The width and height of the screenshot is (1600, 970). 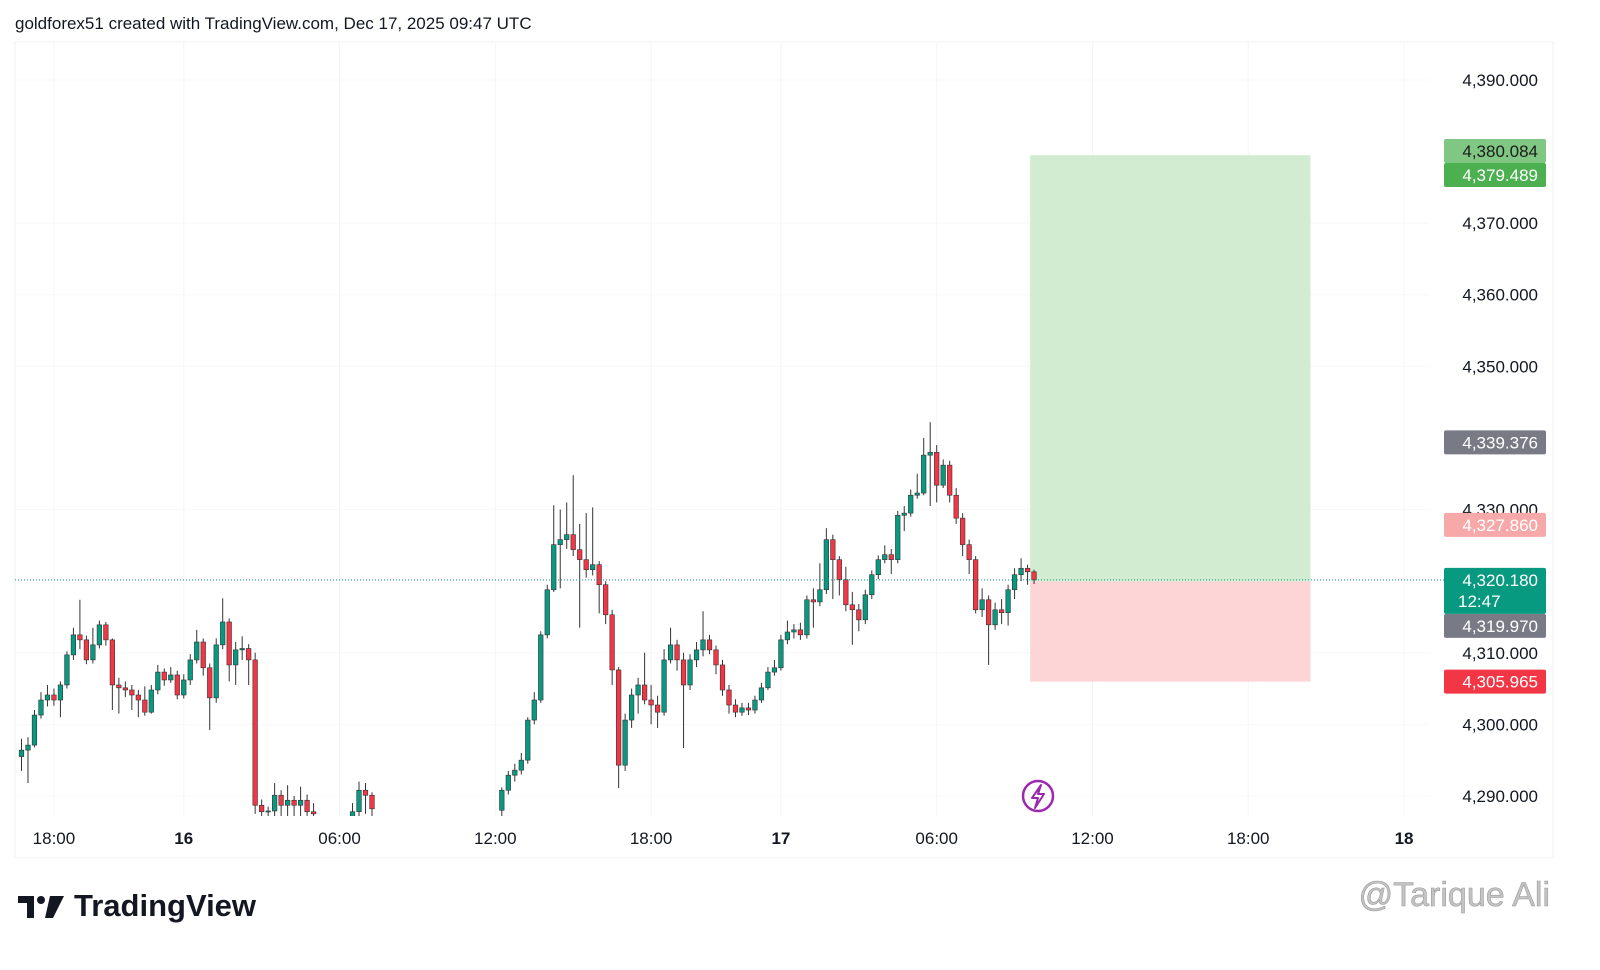 What do you see at coordinates (1500, 223) in the screenshot?
I see `y-tick-label: 4,370.000` at bounding box center [1500, 223].